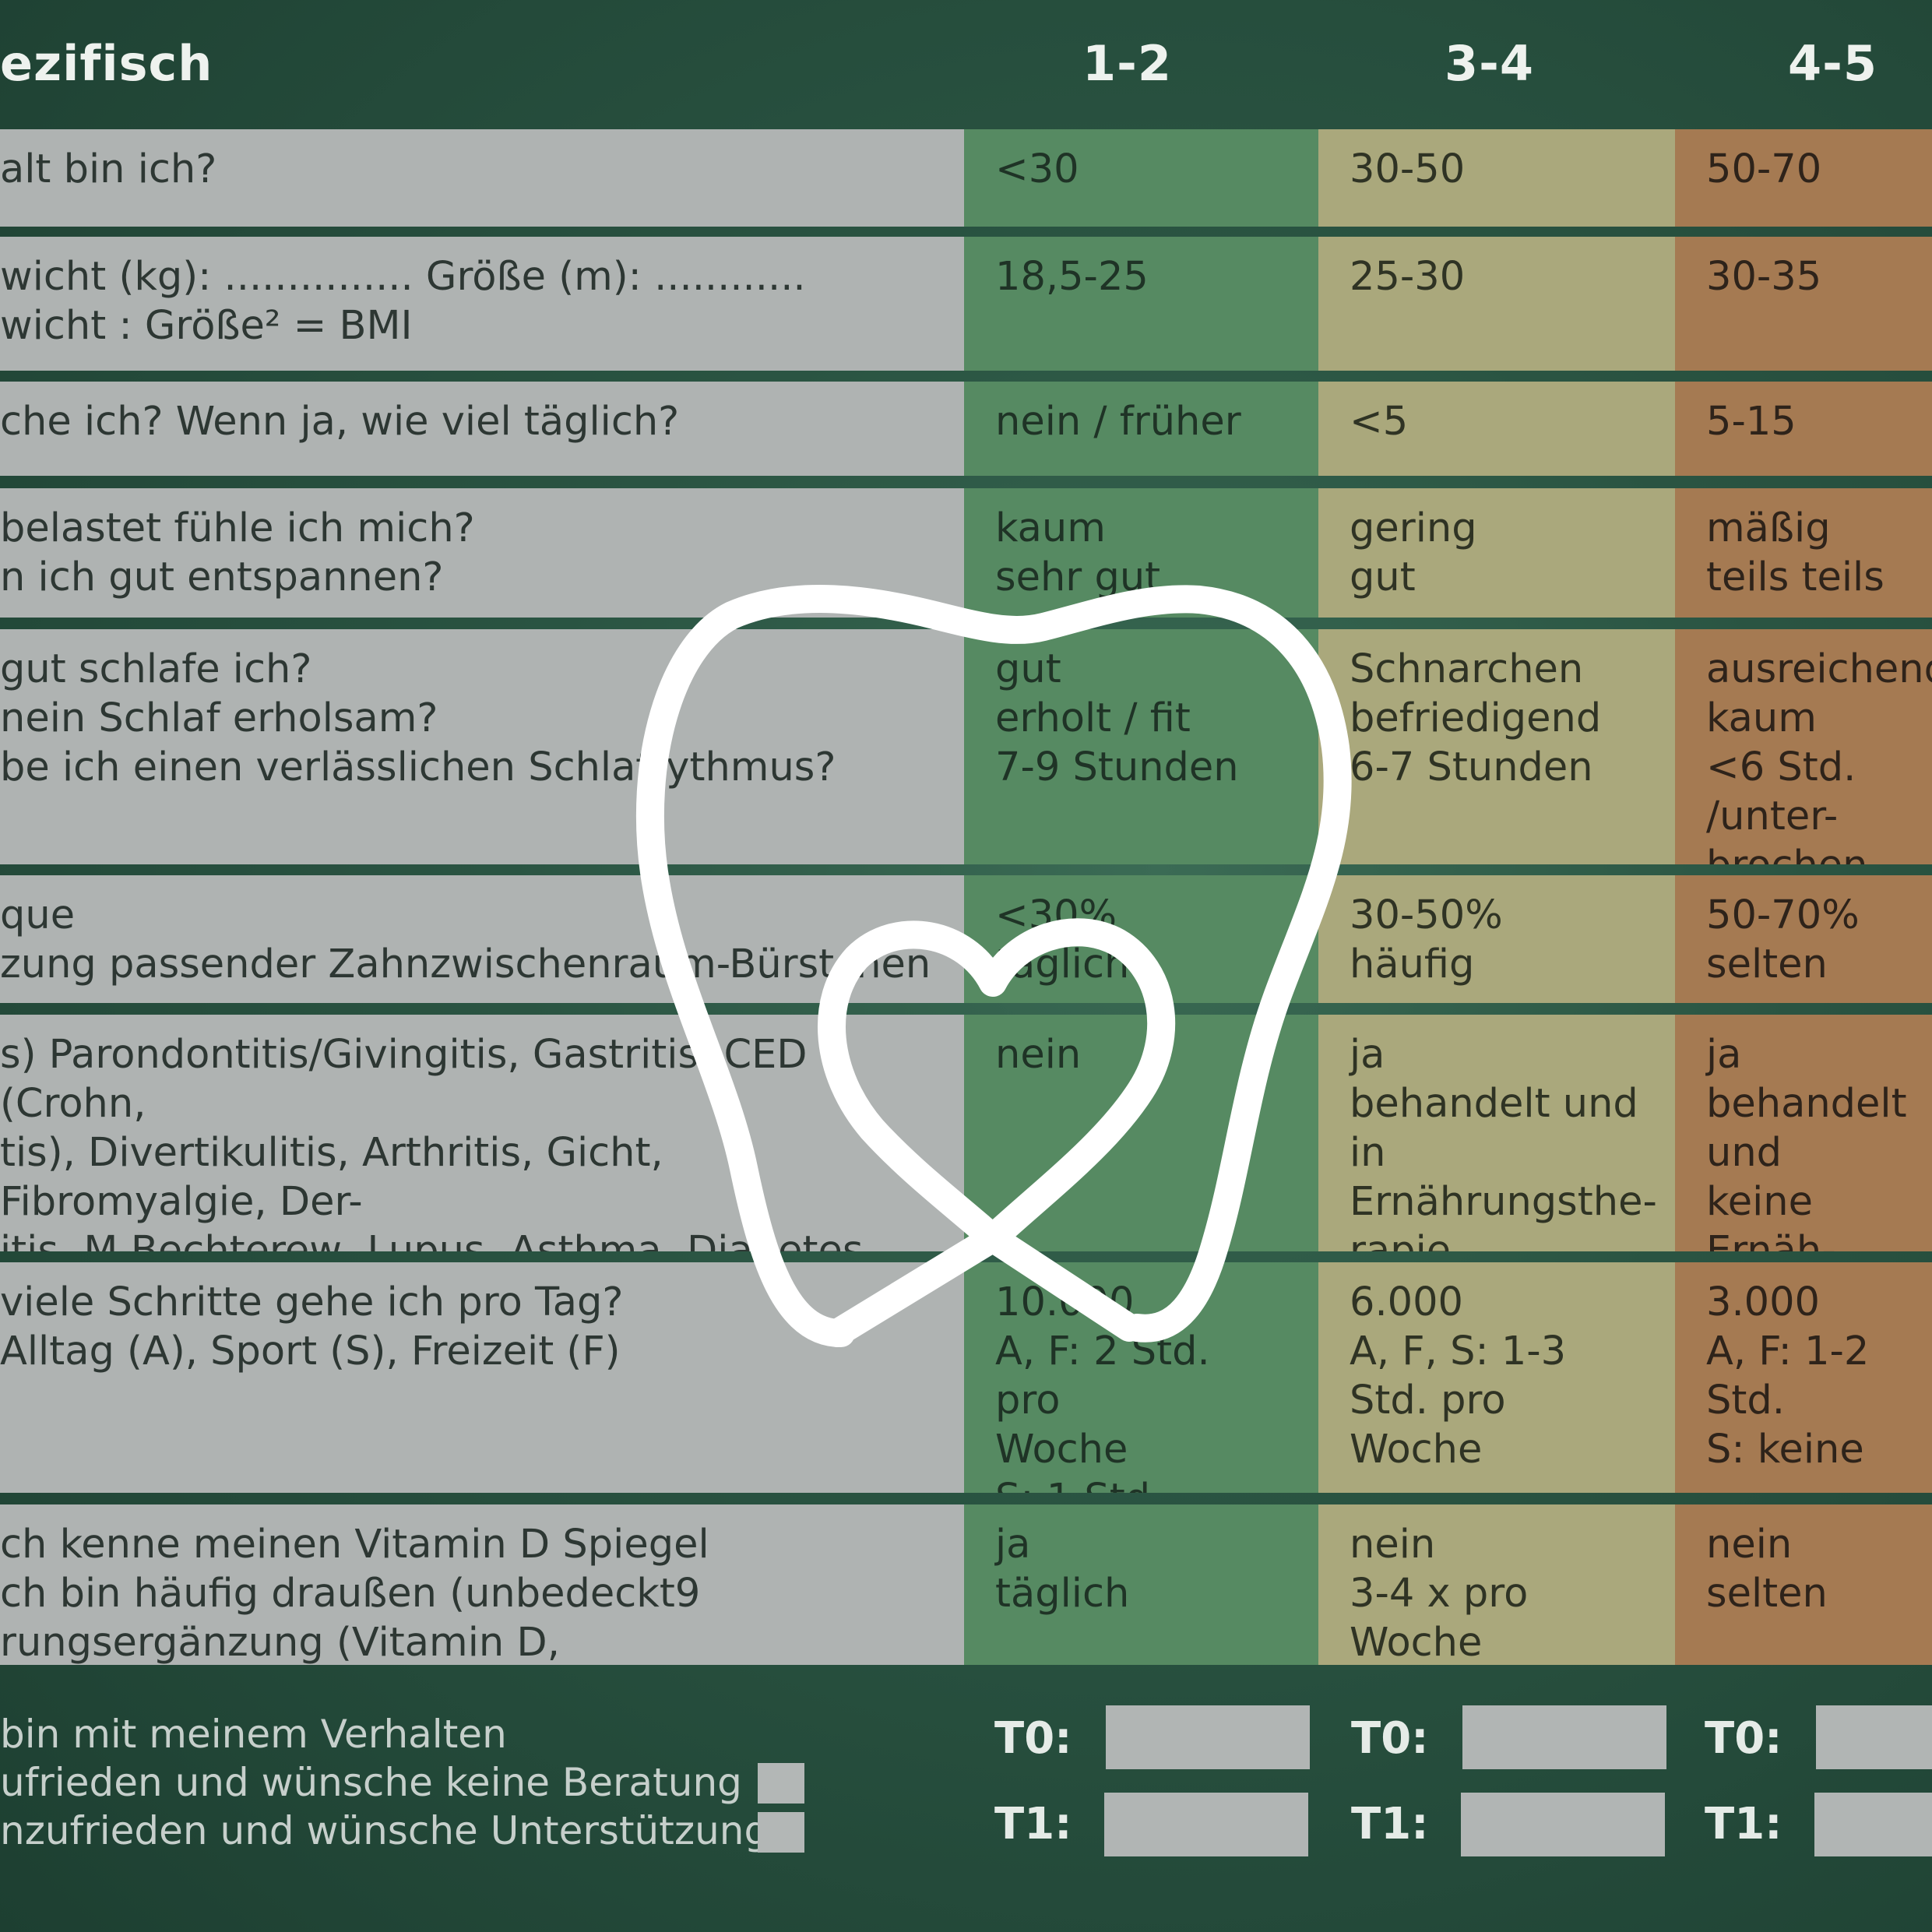 This screenshot has height=1932, width=1932. I want to click on score-4-5-cell: ausreichend kaum <6 Std. /unter- brochen, so click(1803, 746).